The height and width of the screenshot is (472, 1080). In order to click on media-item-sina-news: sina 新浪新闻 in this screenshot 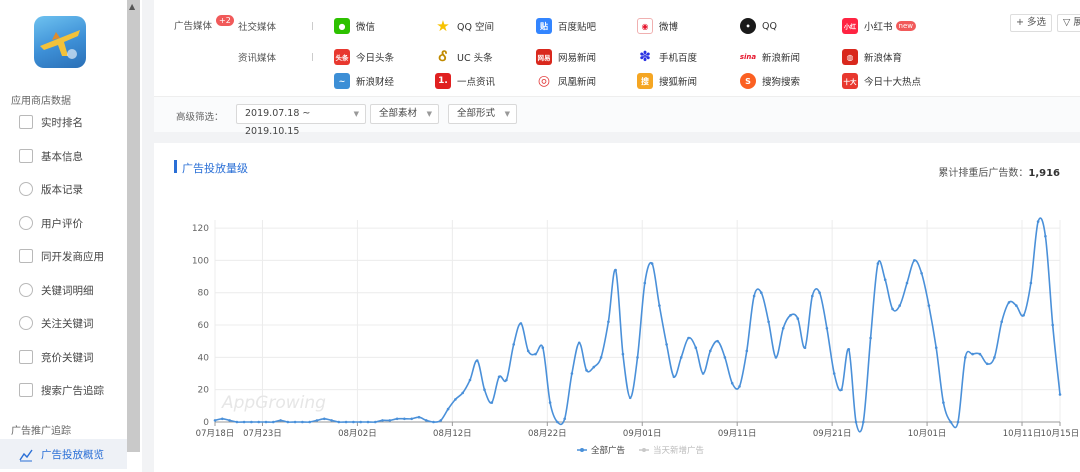, I will do `click(770, 57)`.